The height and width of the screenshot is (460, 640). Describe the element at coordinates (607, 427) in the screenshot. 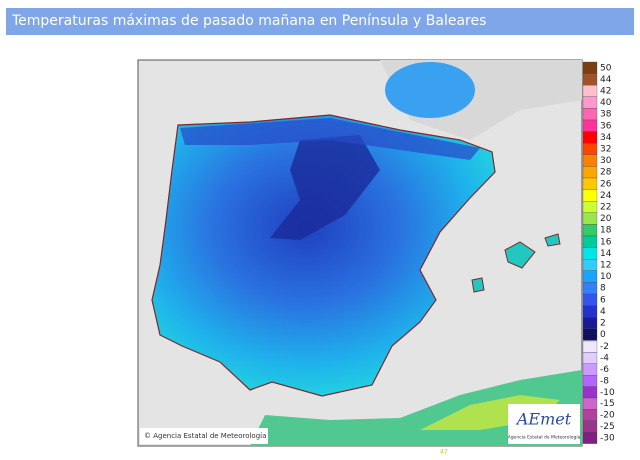

I see `legend-label: -25` at that location.